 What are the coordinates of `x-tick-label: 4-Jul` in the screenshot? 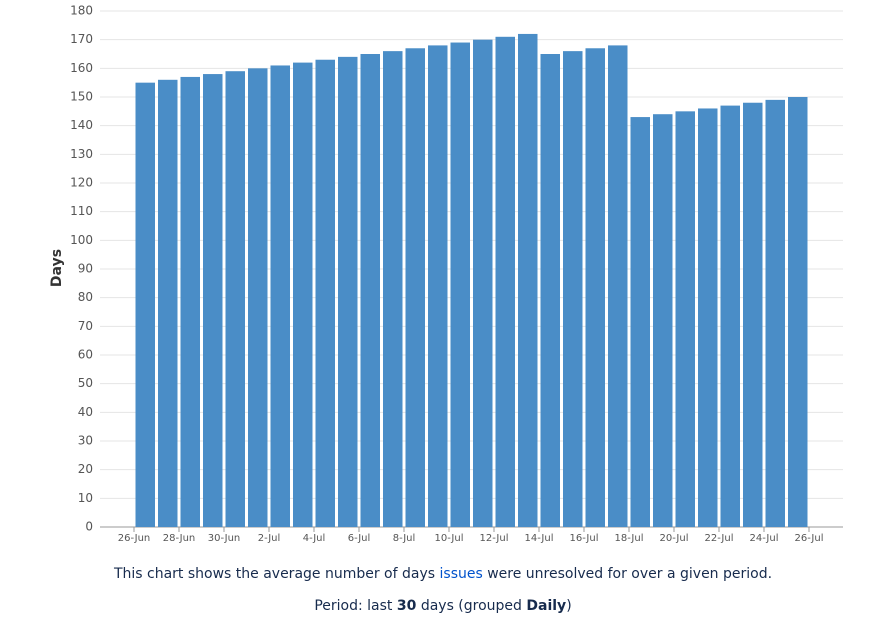 It's located at (314, 538).